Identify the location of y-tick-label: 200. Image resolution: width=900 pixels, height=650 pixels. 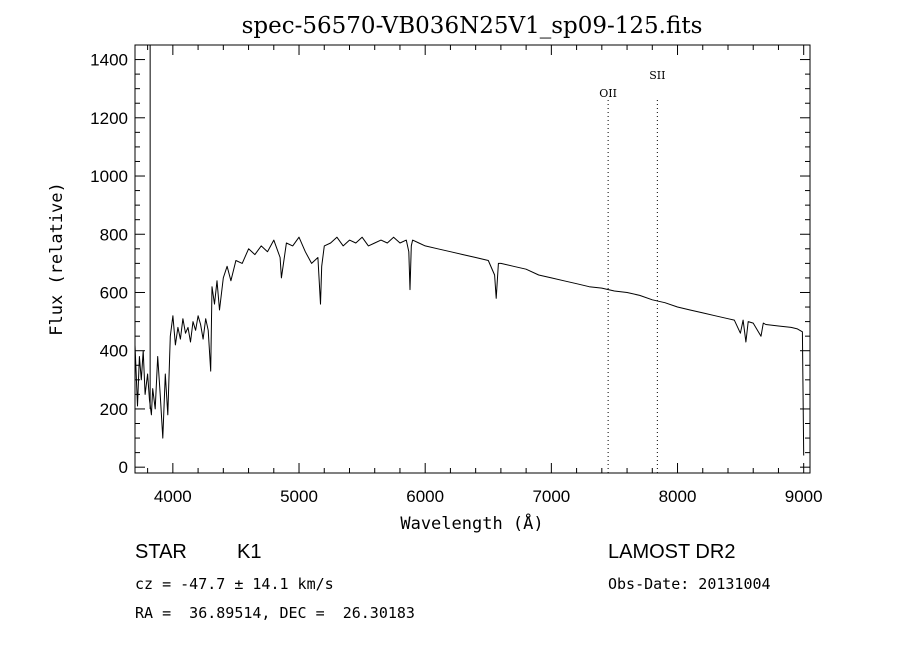
(114, 409).